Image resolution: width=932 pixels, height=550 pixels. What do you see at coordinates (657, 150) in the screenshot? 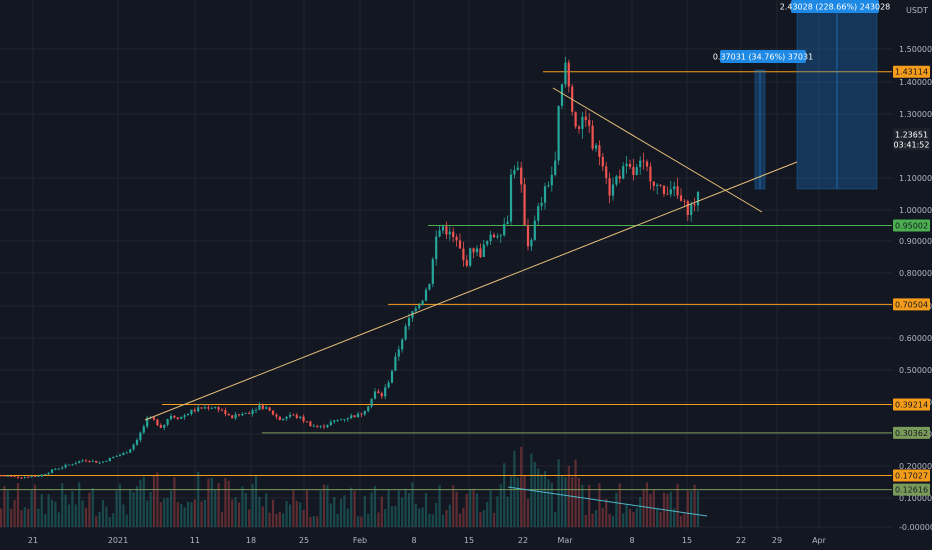
I see `falling-resistance-line` at bounding box center [657, 150].